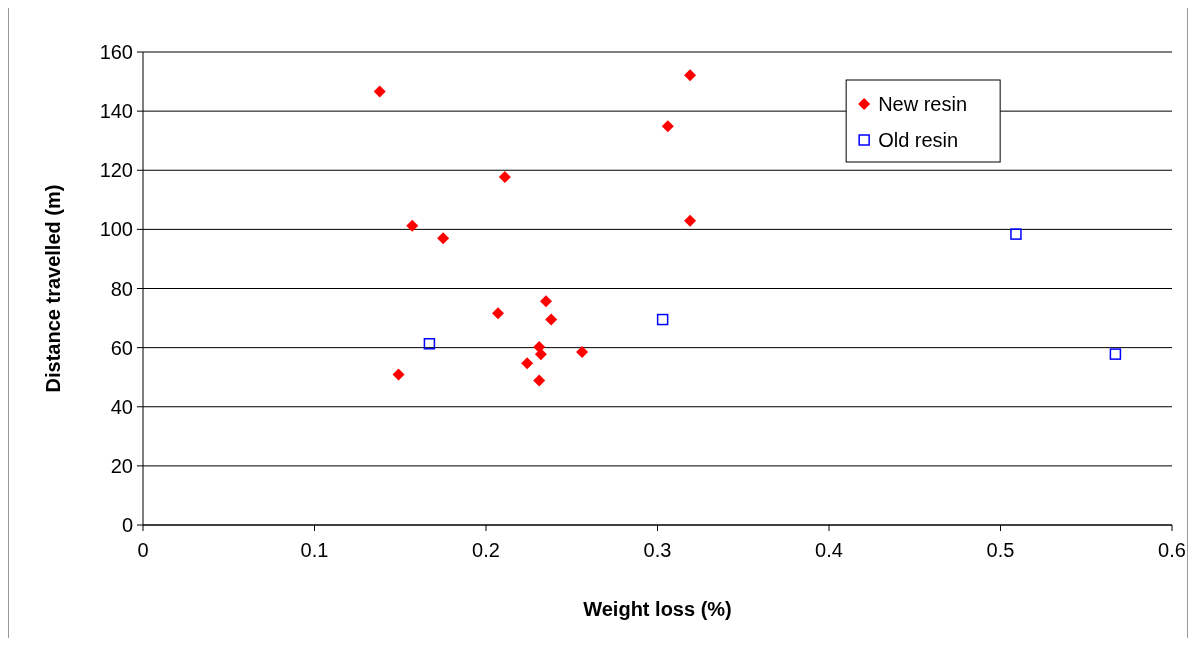 This screenshot has height=646, width=1196. Describe the element at coordinates (829, 550) in the screenshot. I see `x-tick-label: 0.4` at that location.